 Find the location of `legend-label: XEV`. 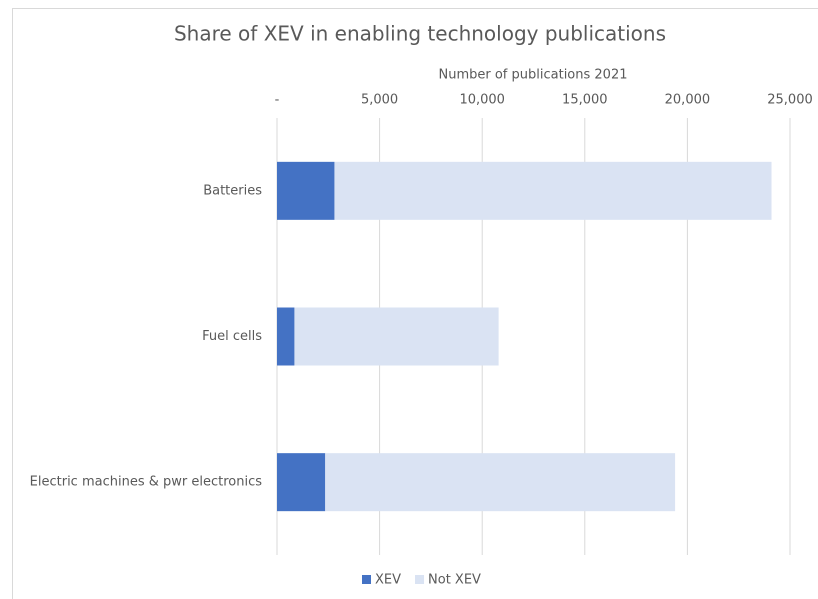

legend-label: XEV is located at coordinates (388, 580).